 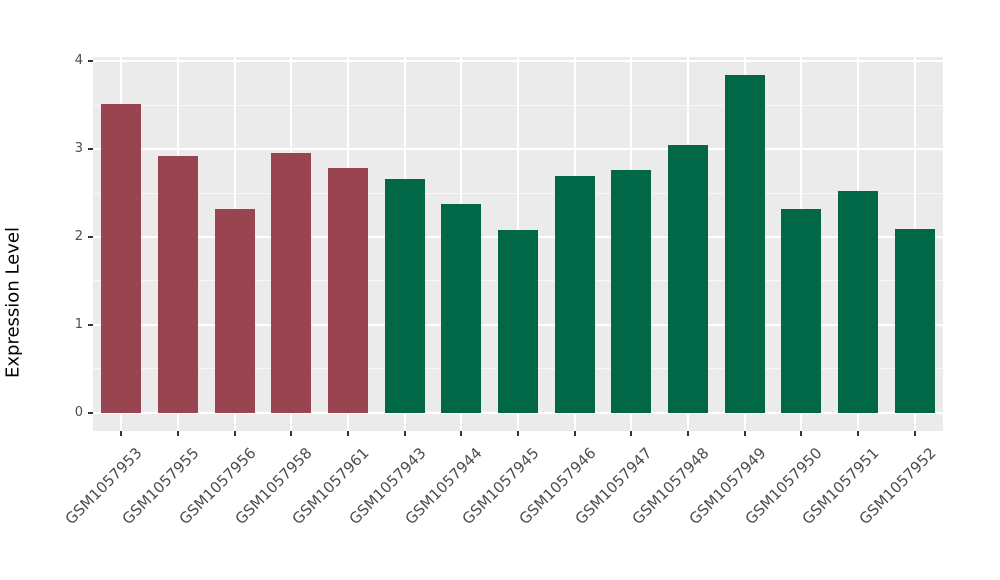 What do you see at coordinates (78, 236) in the screenshot?
I see `y-tick-label: 2` at bounding box center [78, 236].